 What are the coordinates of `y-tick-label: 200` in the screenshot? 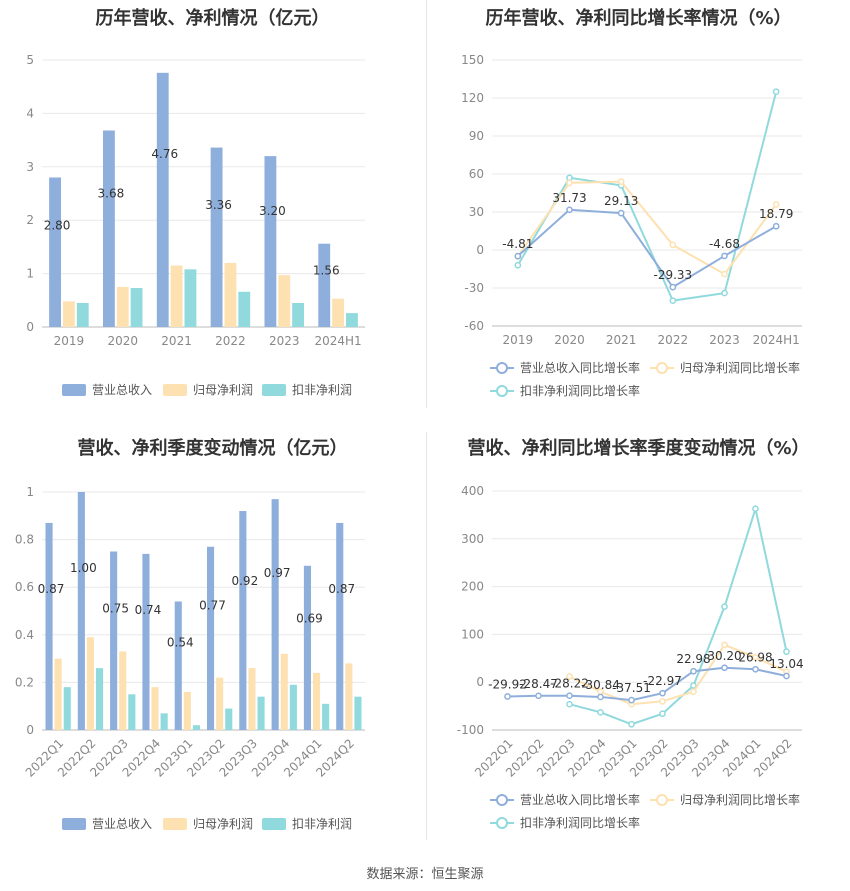 It's located at (472, 587).